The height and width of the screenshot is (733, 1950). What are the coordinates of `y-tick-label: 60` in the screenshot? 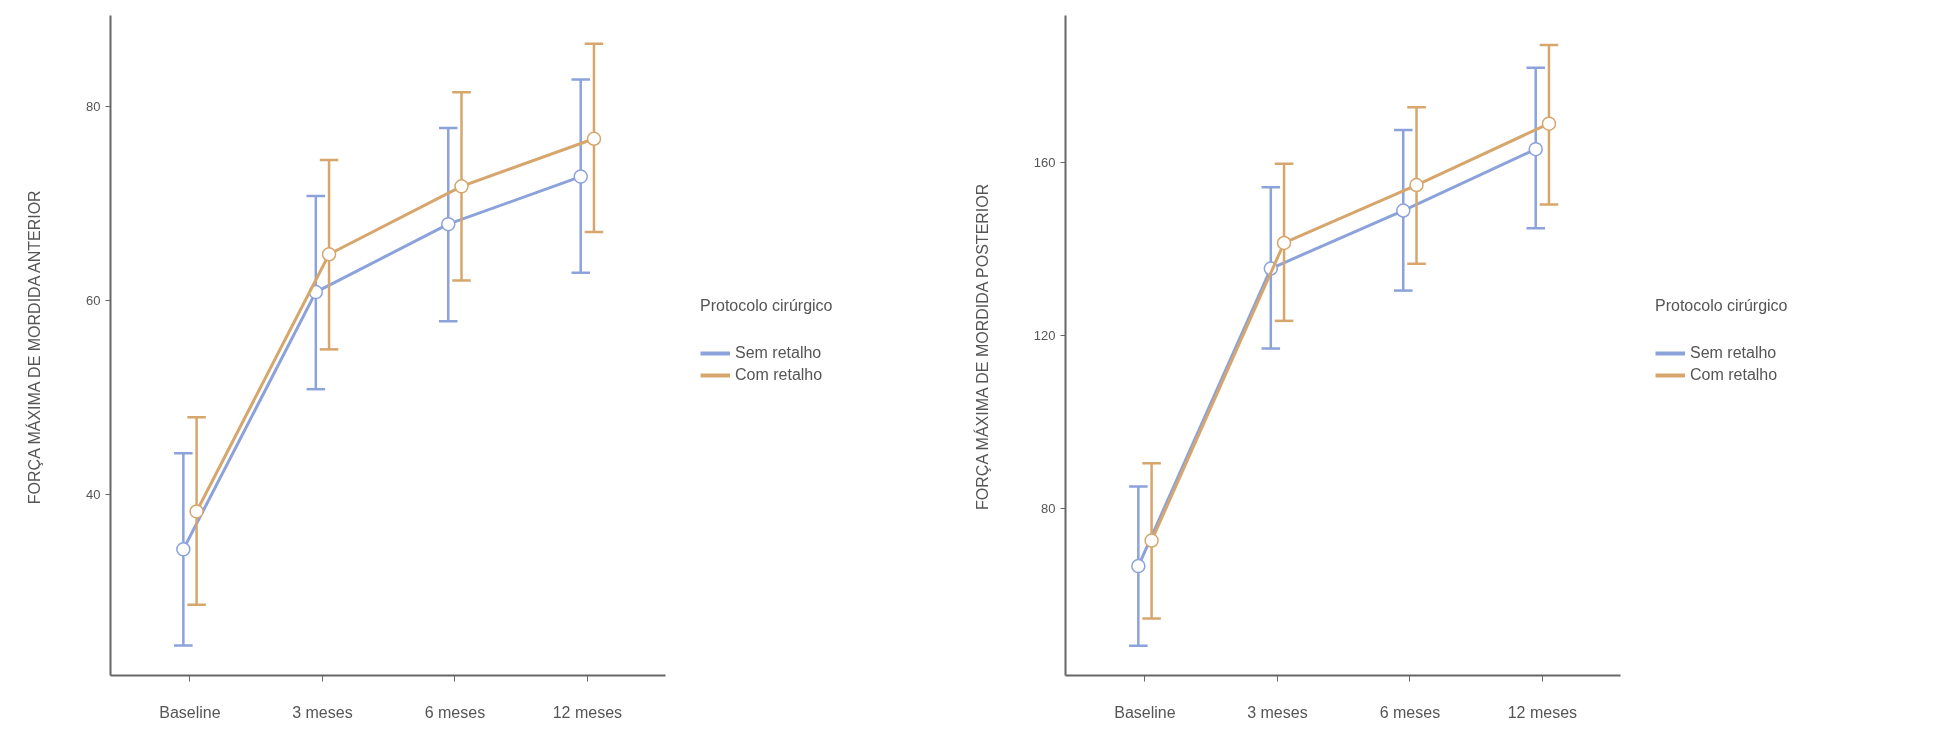 It's located at (93, 301).